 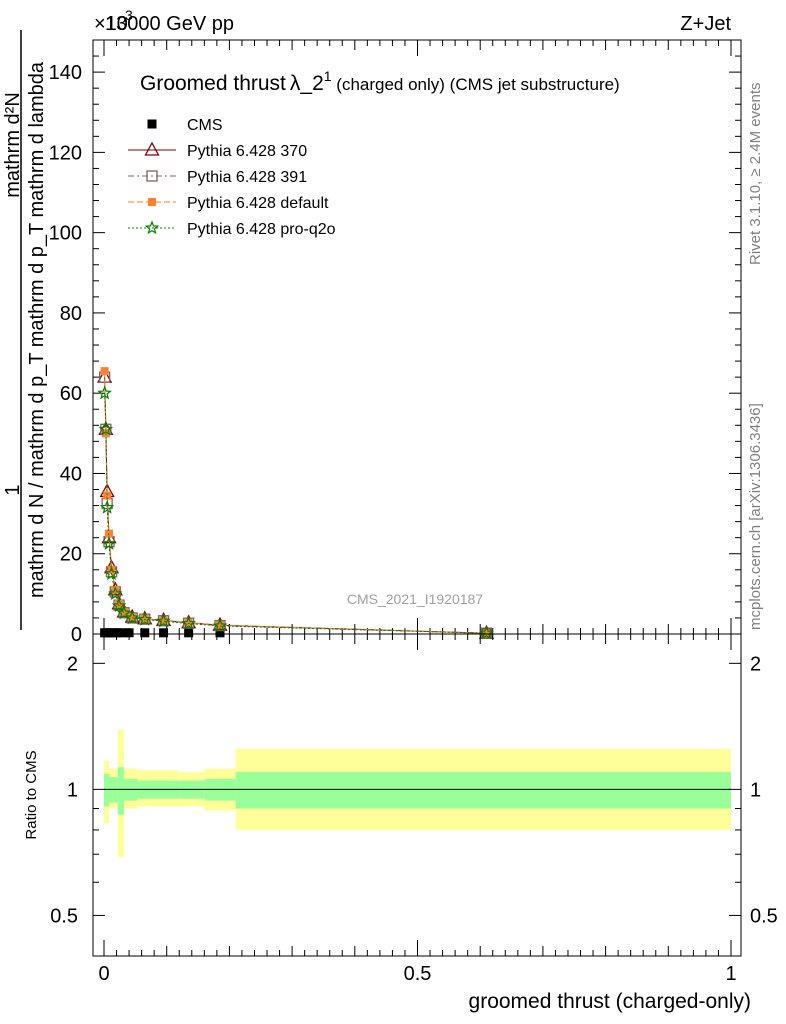 I want to click on title-main: Groomed thrust, so click(x=213, y=83).